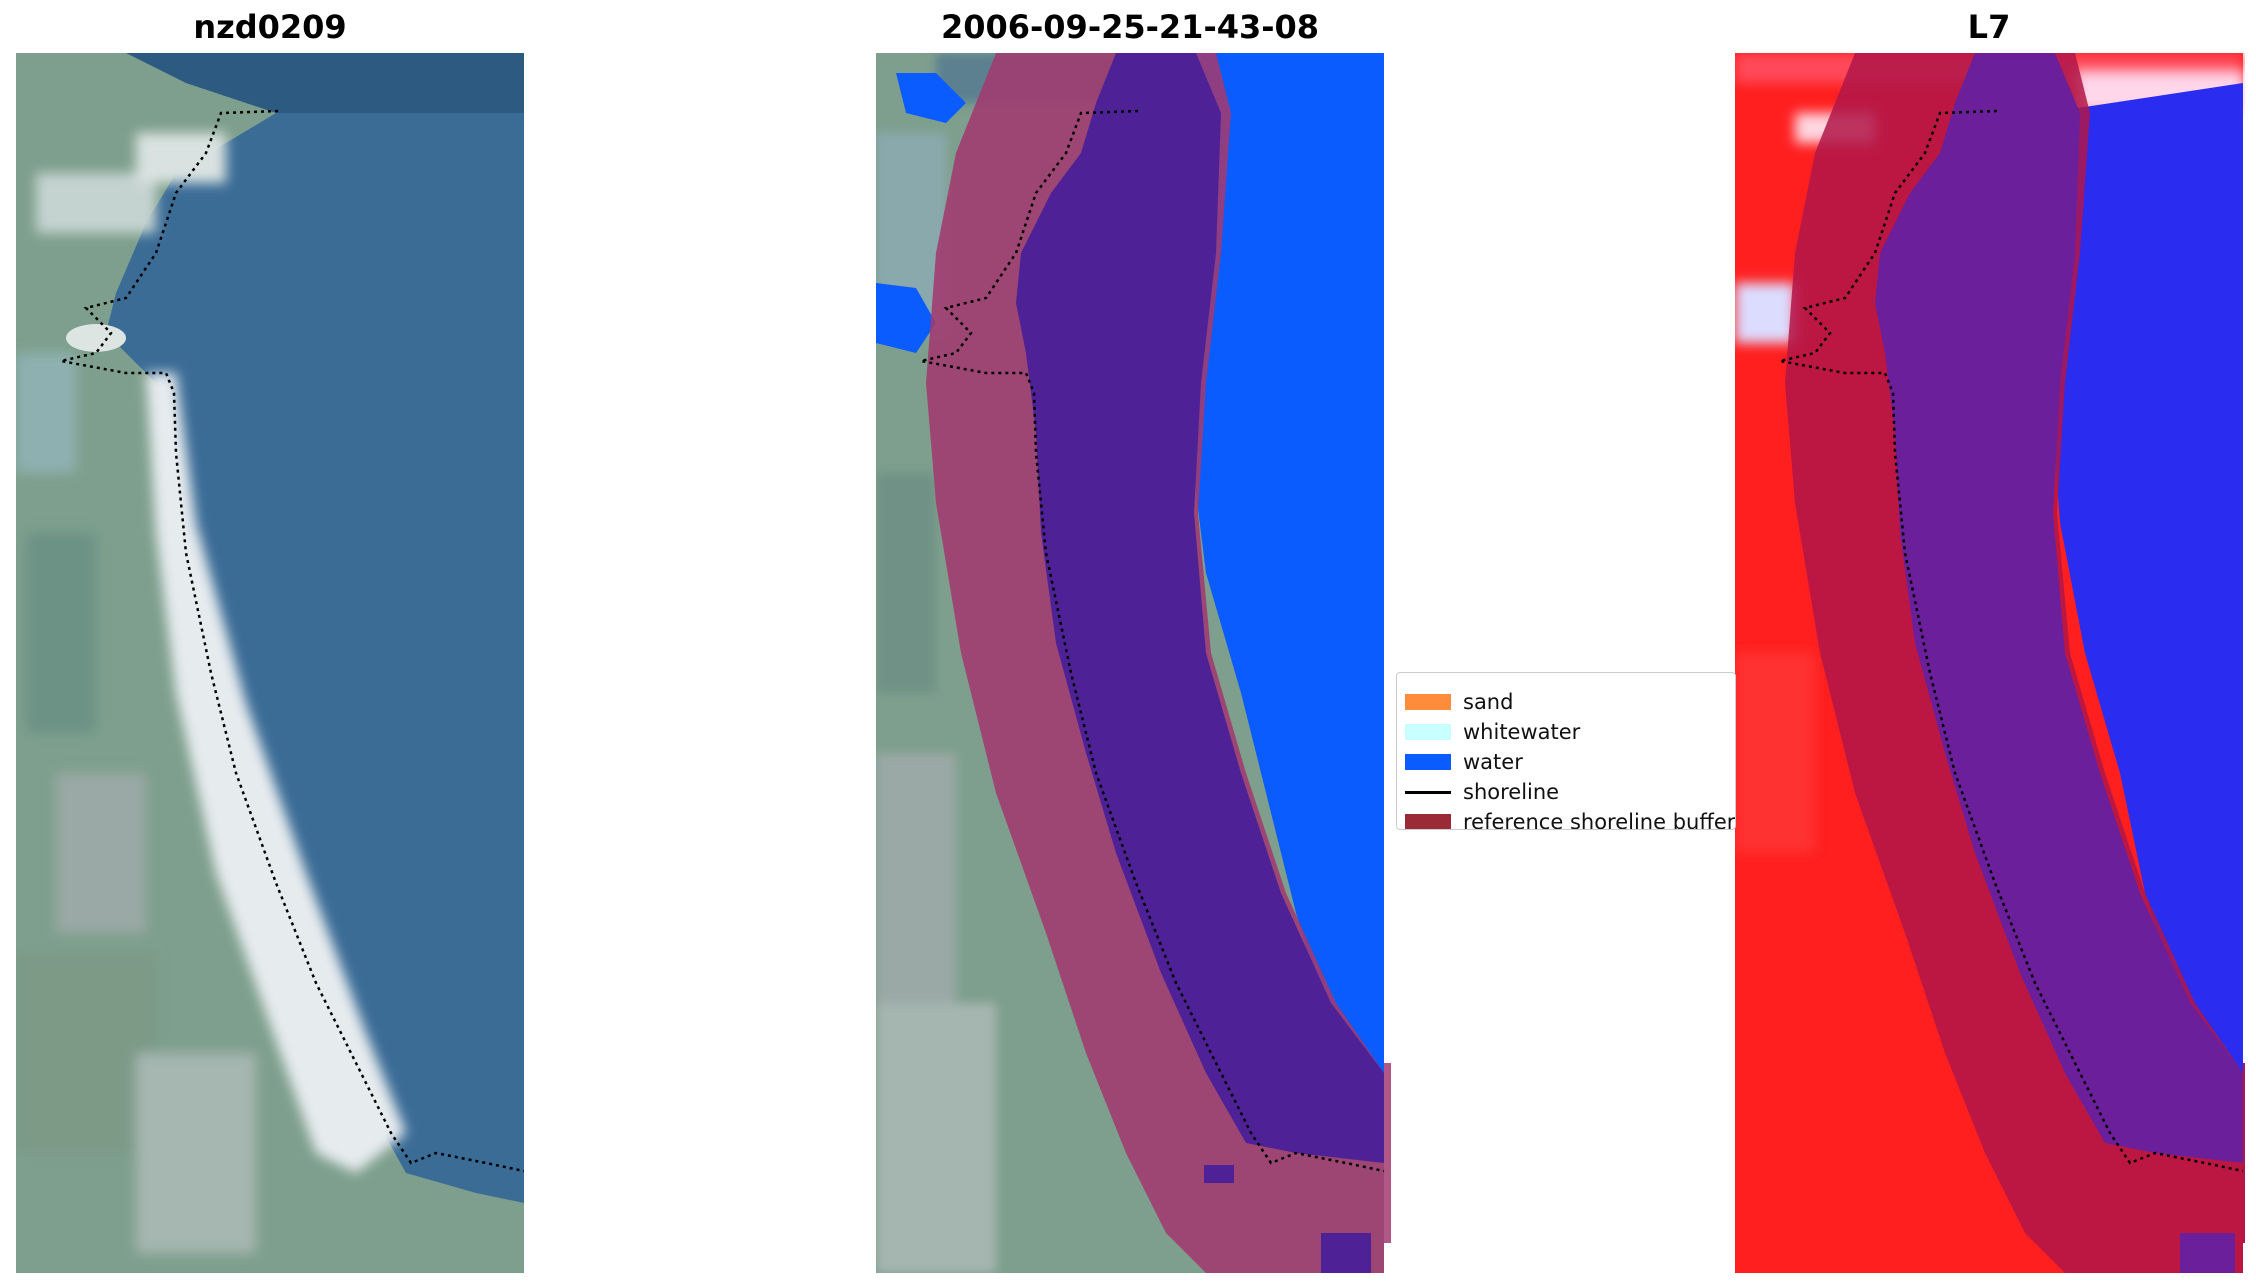  Describe the element at coordinates (1428, 732) in the screenshot. I see `whitewater-swatch` at that location.